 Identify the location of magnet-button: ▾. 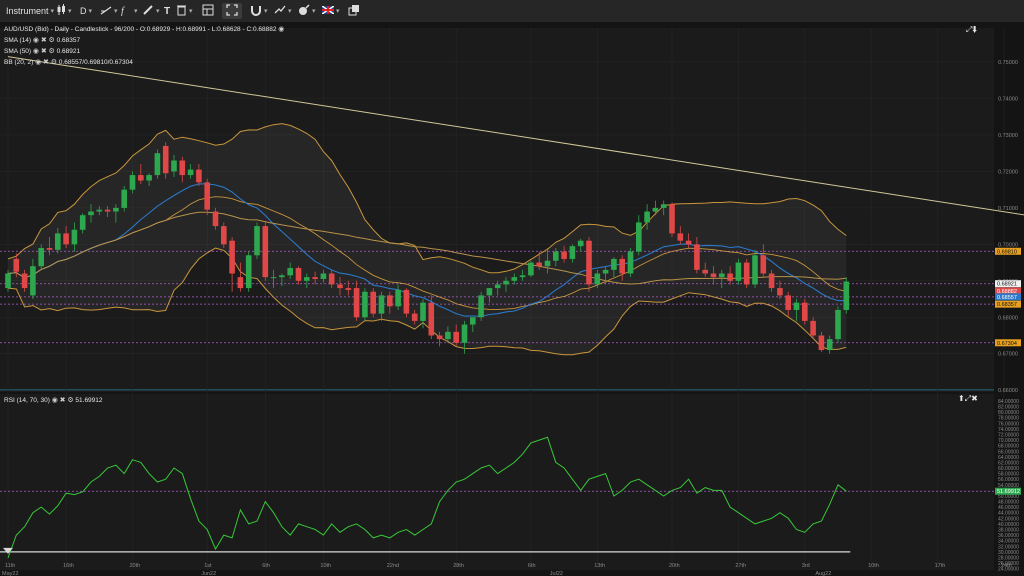
(259, 11).